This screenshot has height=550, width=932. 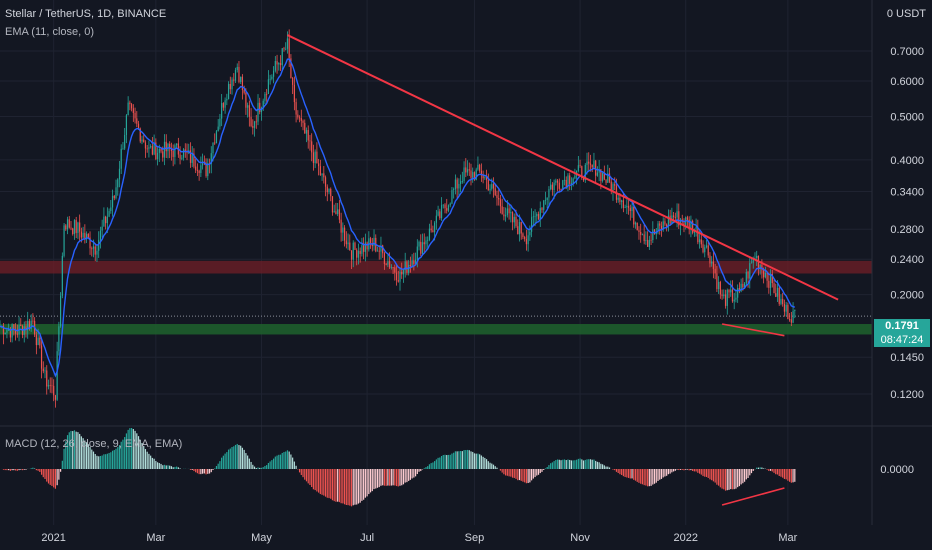 What do you see at coordinates (436, 297) in the screenshot?
I see `support-resistance-zones` at bounding box center [436, 297].